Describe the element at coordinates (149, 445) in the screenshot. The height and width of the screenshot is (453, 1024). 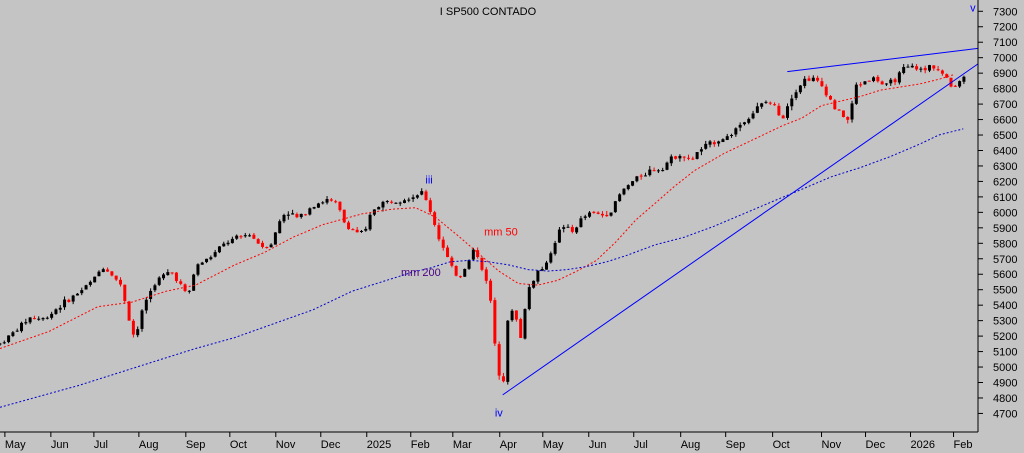
I see `x-tick-label: Aug` at that location.